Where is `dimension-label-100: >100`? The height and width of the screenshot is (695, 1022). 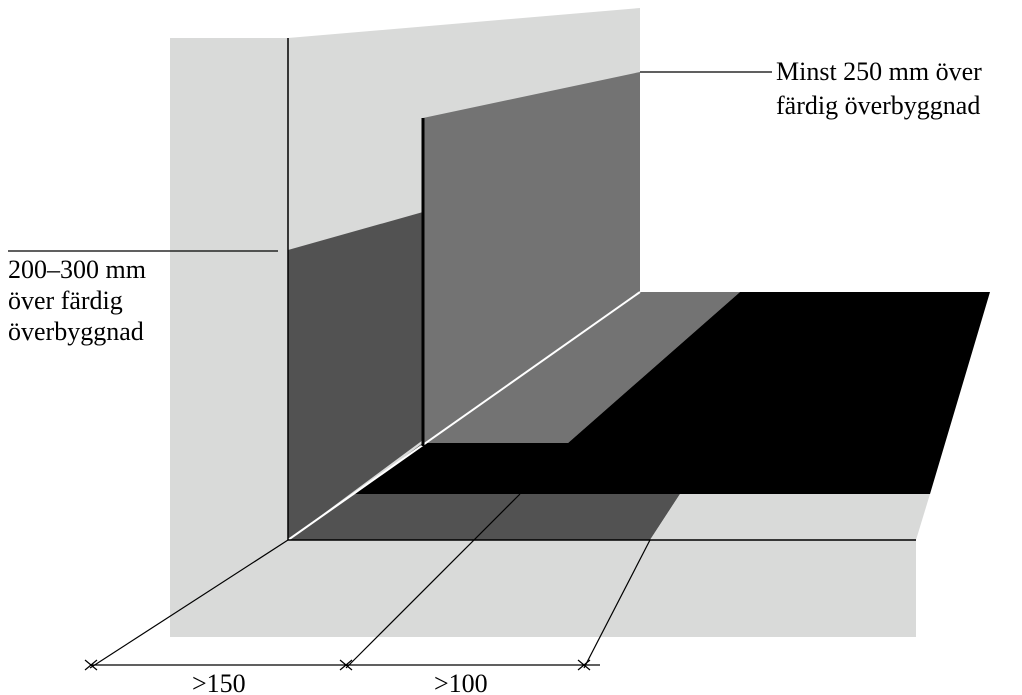
dimension-label-100: >100 is located at coordinates (461, 682).